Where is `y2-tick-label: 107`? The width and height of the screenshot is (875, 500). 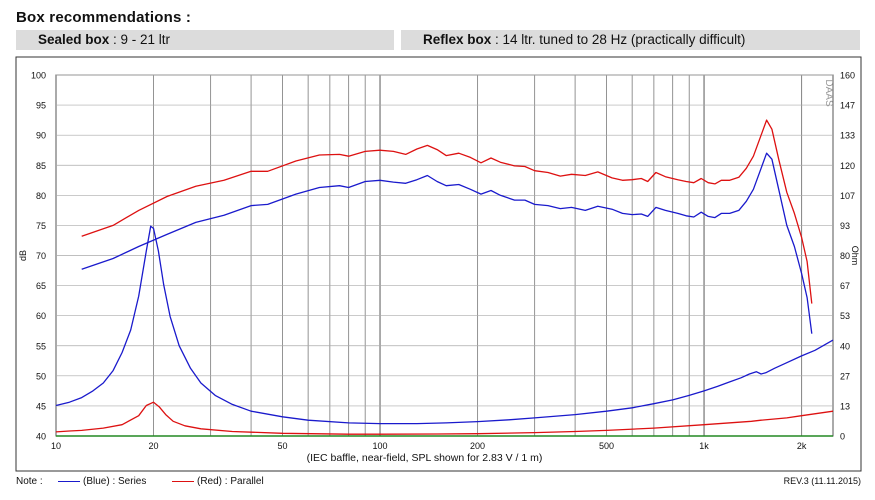
y2-tick-label: 107 is located at coordinates (847, 196).